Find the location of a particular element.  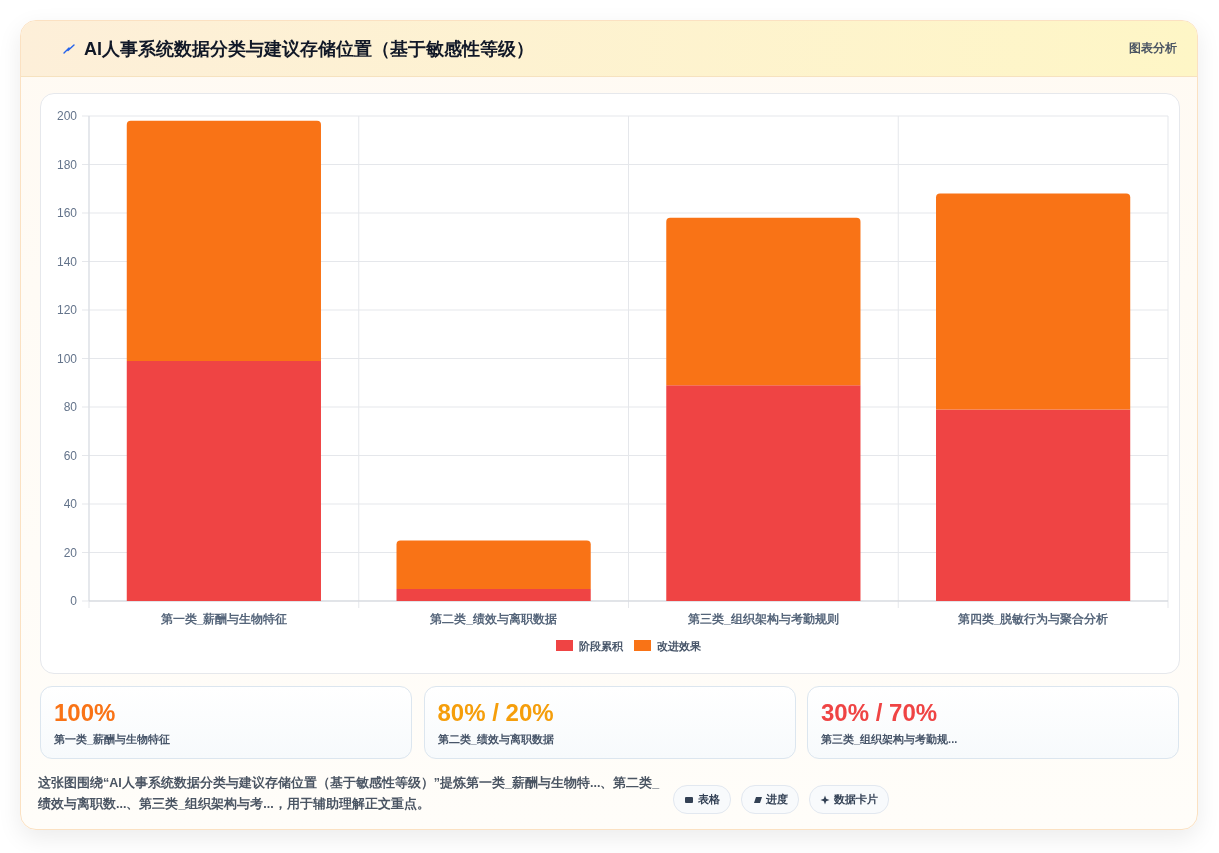

y-tick-label: 160 is located at coordinates (67, 213).